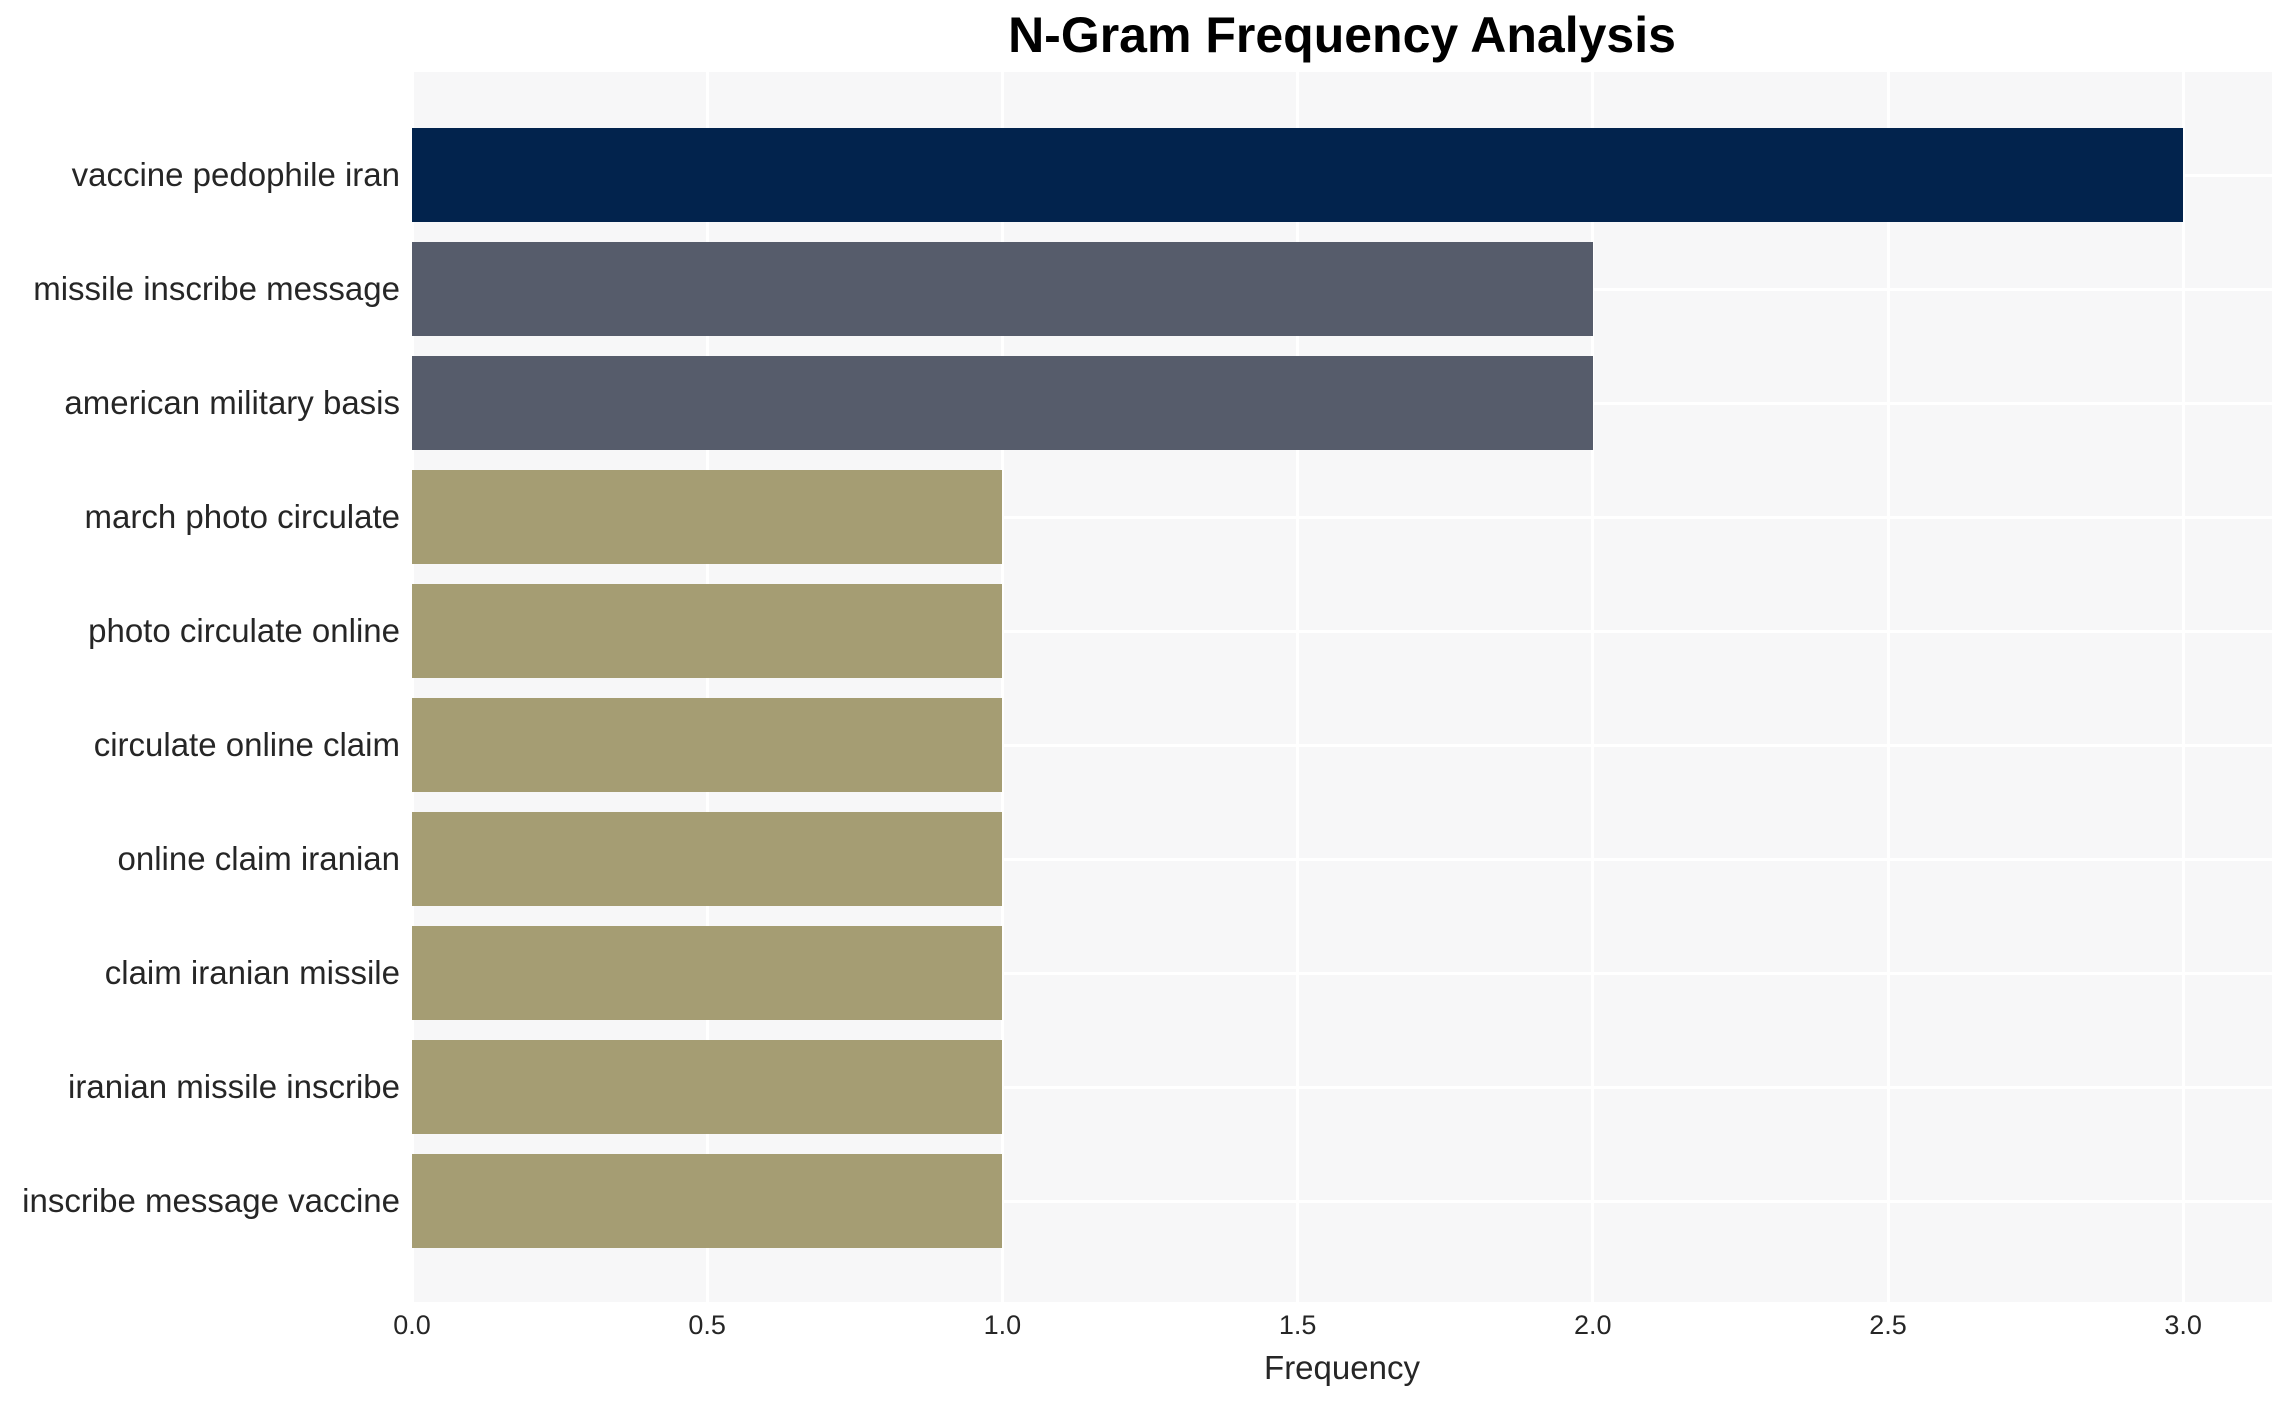  Describe the element at coordinates (244, 631) in the screenshot. I see `category-label: photo circulate online` at that location.